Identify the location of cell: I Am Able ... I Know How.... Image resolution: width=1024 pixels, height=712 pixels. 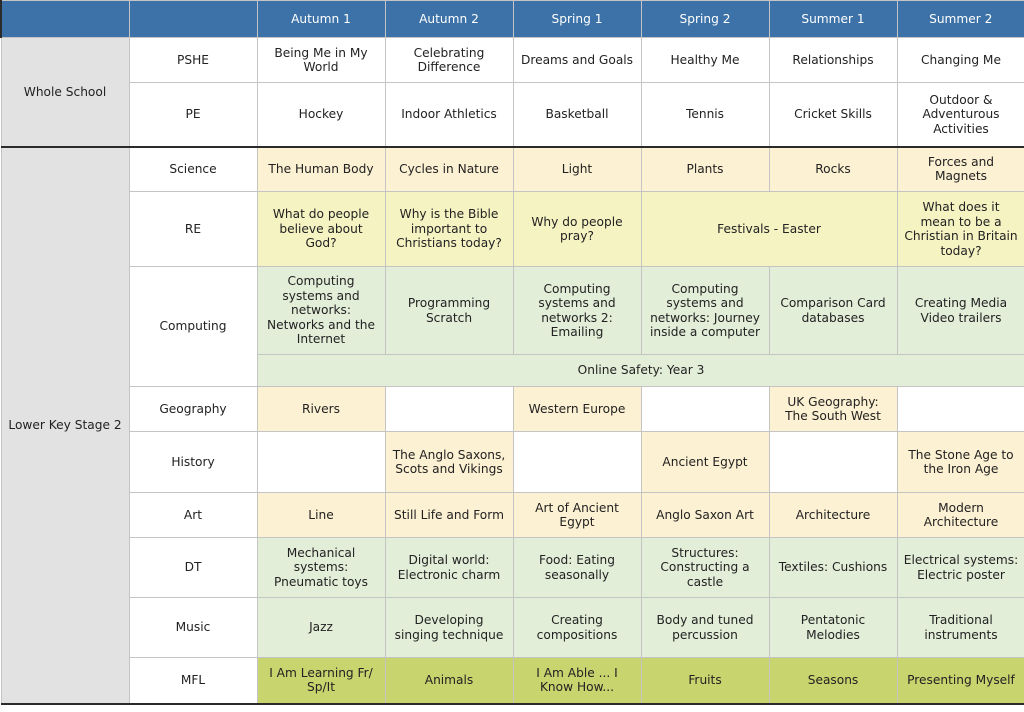
(577, 681).